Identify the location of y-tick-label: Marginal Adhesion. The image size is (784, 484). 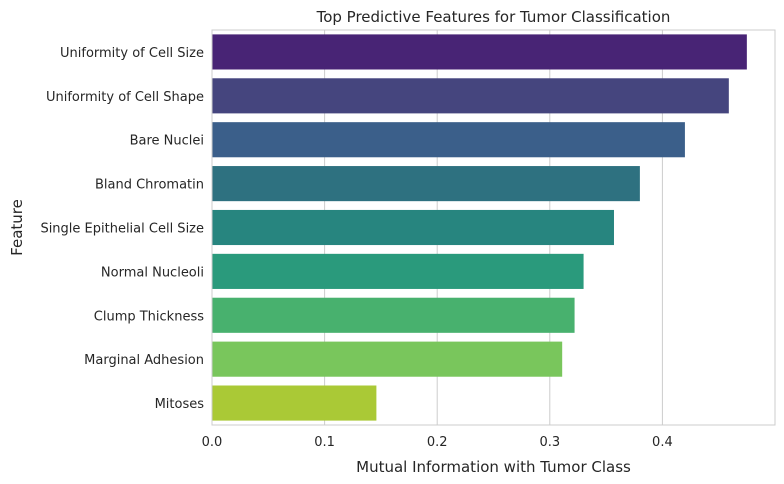
(144, 360).